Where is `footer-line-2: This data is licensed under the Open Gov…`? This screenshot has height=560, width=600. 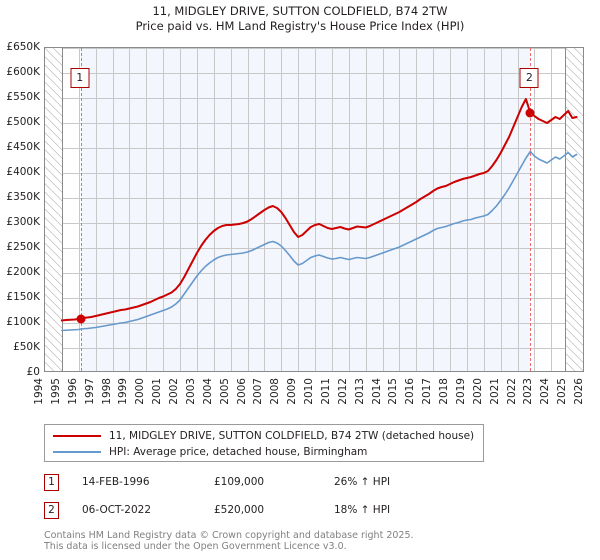
footer-line-2: This data is licensed under the Open Gov… is located at coordinates (195, 546).